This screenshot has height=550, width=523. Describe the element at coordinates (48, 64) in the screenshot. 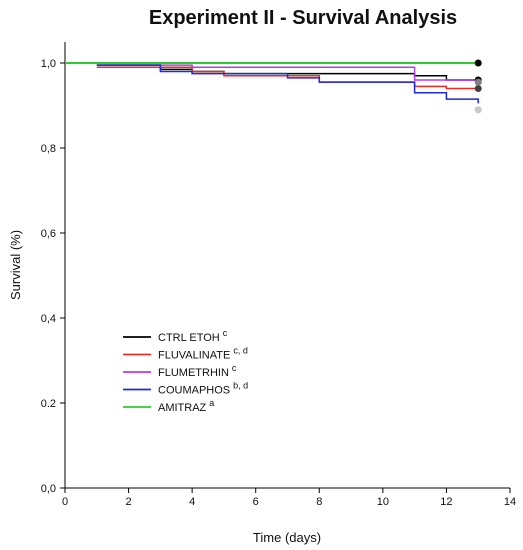

I see `y-tick-label: 1,0` at that location.